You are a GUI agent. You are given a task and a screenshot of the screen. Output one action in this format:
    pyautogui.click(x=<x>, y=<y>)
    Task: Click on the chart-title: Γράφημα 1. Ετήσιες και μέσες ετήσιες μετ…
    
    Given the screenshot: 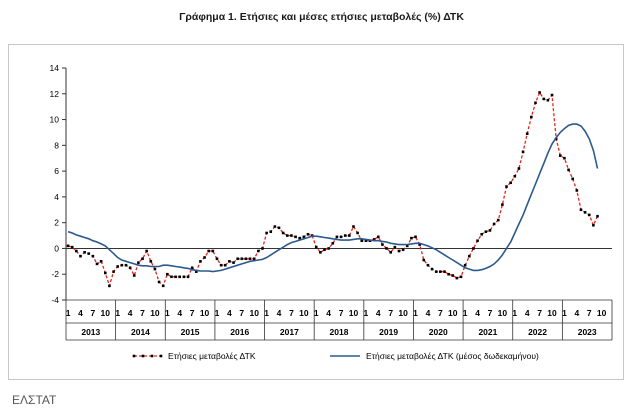 What is the action you would take?
    pyautogui.click(x=321, y=17)
    